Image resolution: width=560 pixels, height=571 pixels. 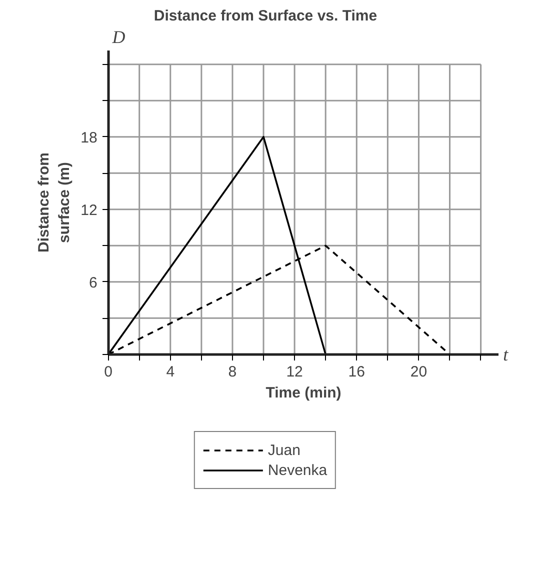 I want to click on x-tick-label: 20, so click(x=419, y=371).